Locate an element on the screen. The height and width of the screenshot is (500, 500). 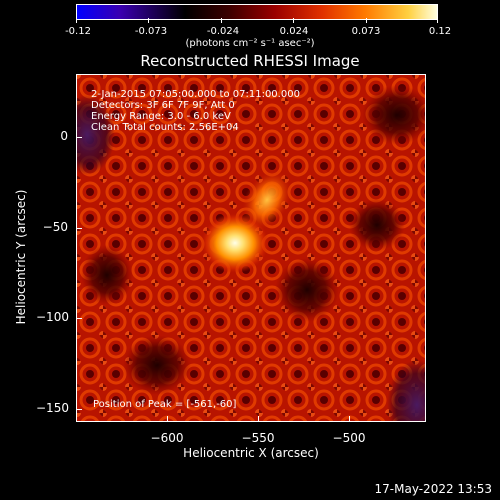
image-title: Reconstructed RHESSI Image is located at coordinates (250, 61).